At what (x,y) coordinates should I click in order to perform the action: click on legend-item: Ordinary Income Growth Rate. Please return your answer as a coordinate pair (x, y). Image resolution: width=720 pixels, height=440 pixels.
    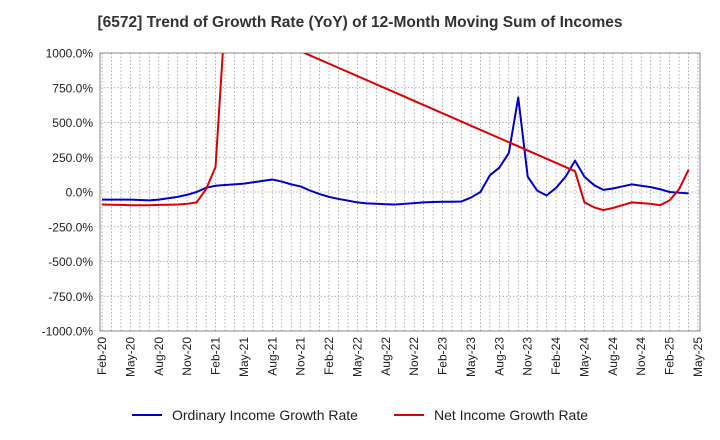
    Looking at the image, I should click on (244, 415).